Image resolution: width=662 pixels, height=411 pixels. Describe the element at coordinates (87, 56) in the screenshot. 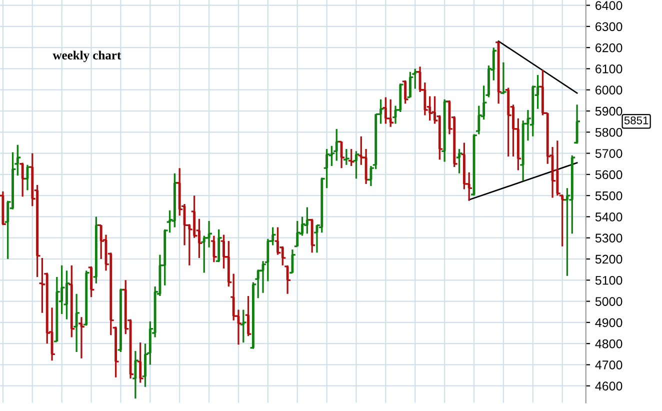

I see `text: weekly chart` at that location.